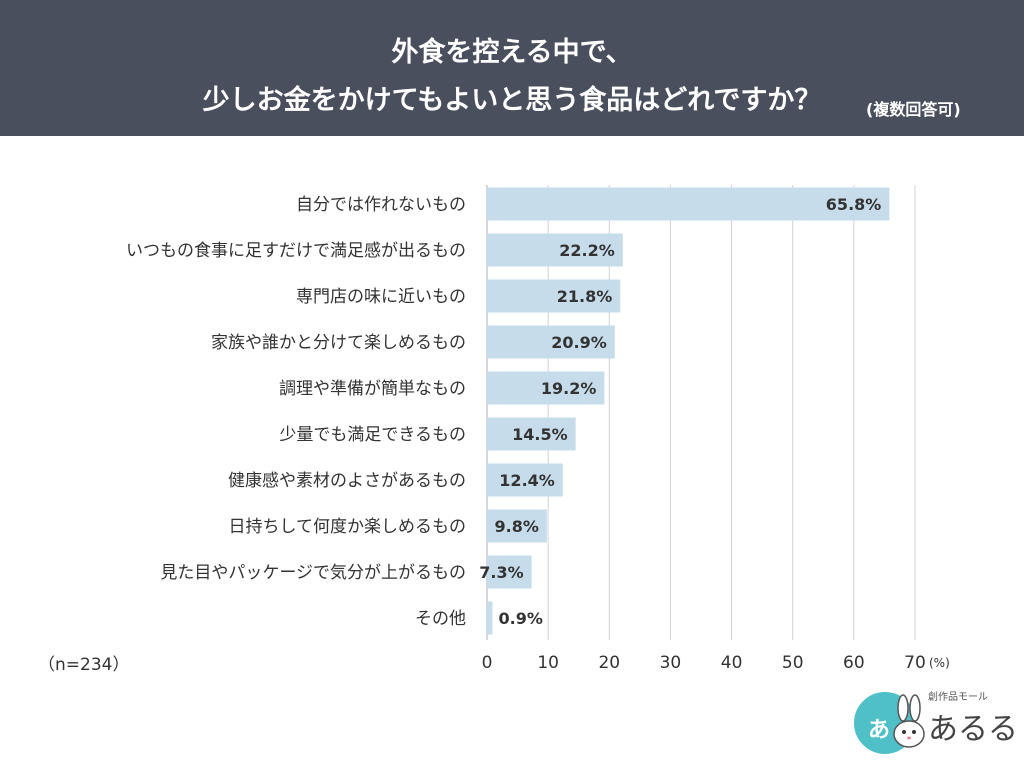  I want to click on sample-size: （n=234）, so click(84, 665).